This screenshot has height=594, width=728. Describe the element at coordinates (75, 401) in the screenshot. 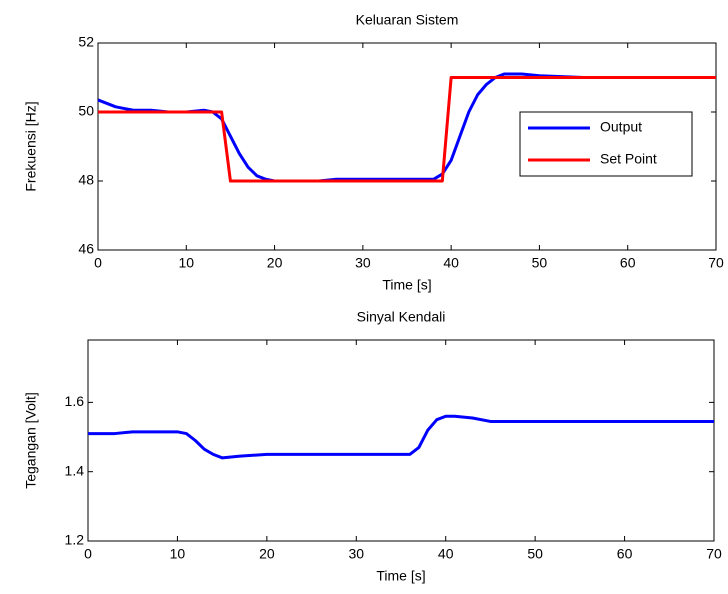

I see `y-tick-label: 1.6` at that location.